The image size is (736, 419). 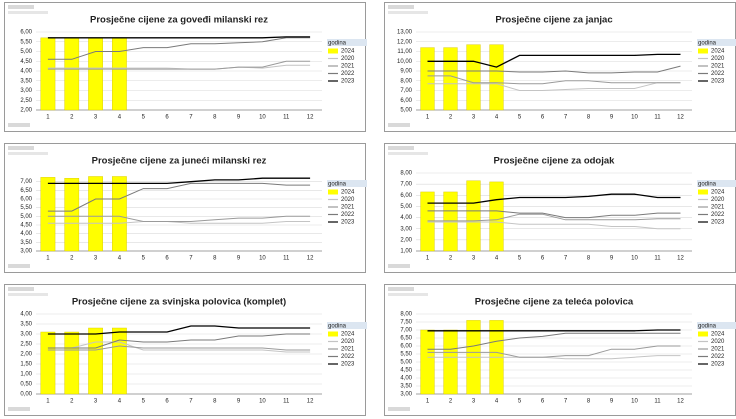 What do you see at coordinates (406, 240) in the screenshot?
I see `y-tick-label: 2,00` at bounding box center [406, 240].